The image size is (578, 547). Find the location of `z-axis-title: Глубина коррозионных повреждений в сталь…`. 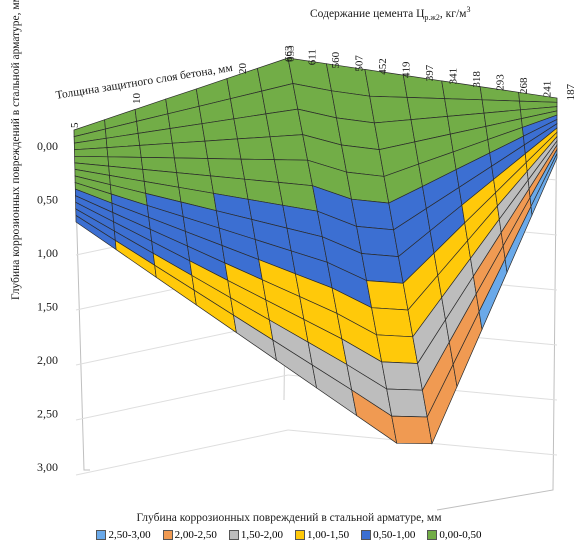

z-axis-title: Глубина коррозионных повреждений в сталь… is located at coordinates (16, 150).